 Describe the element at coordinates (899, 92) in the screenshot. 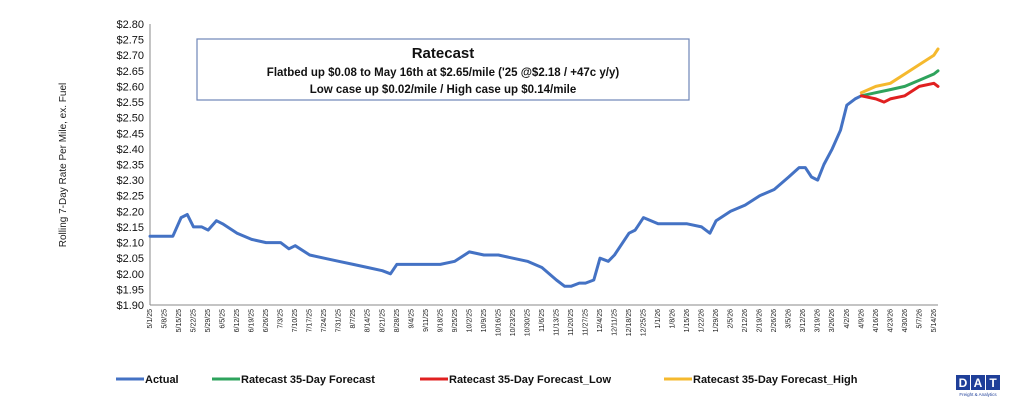

I see `series-line-forecast-low` at that location.